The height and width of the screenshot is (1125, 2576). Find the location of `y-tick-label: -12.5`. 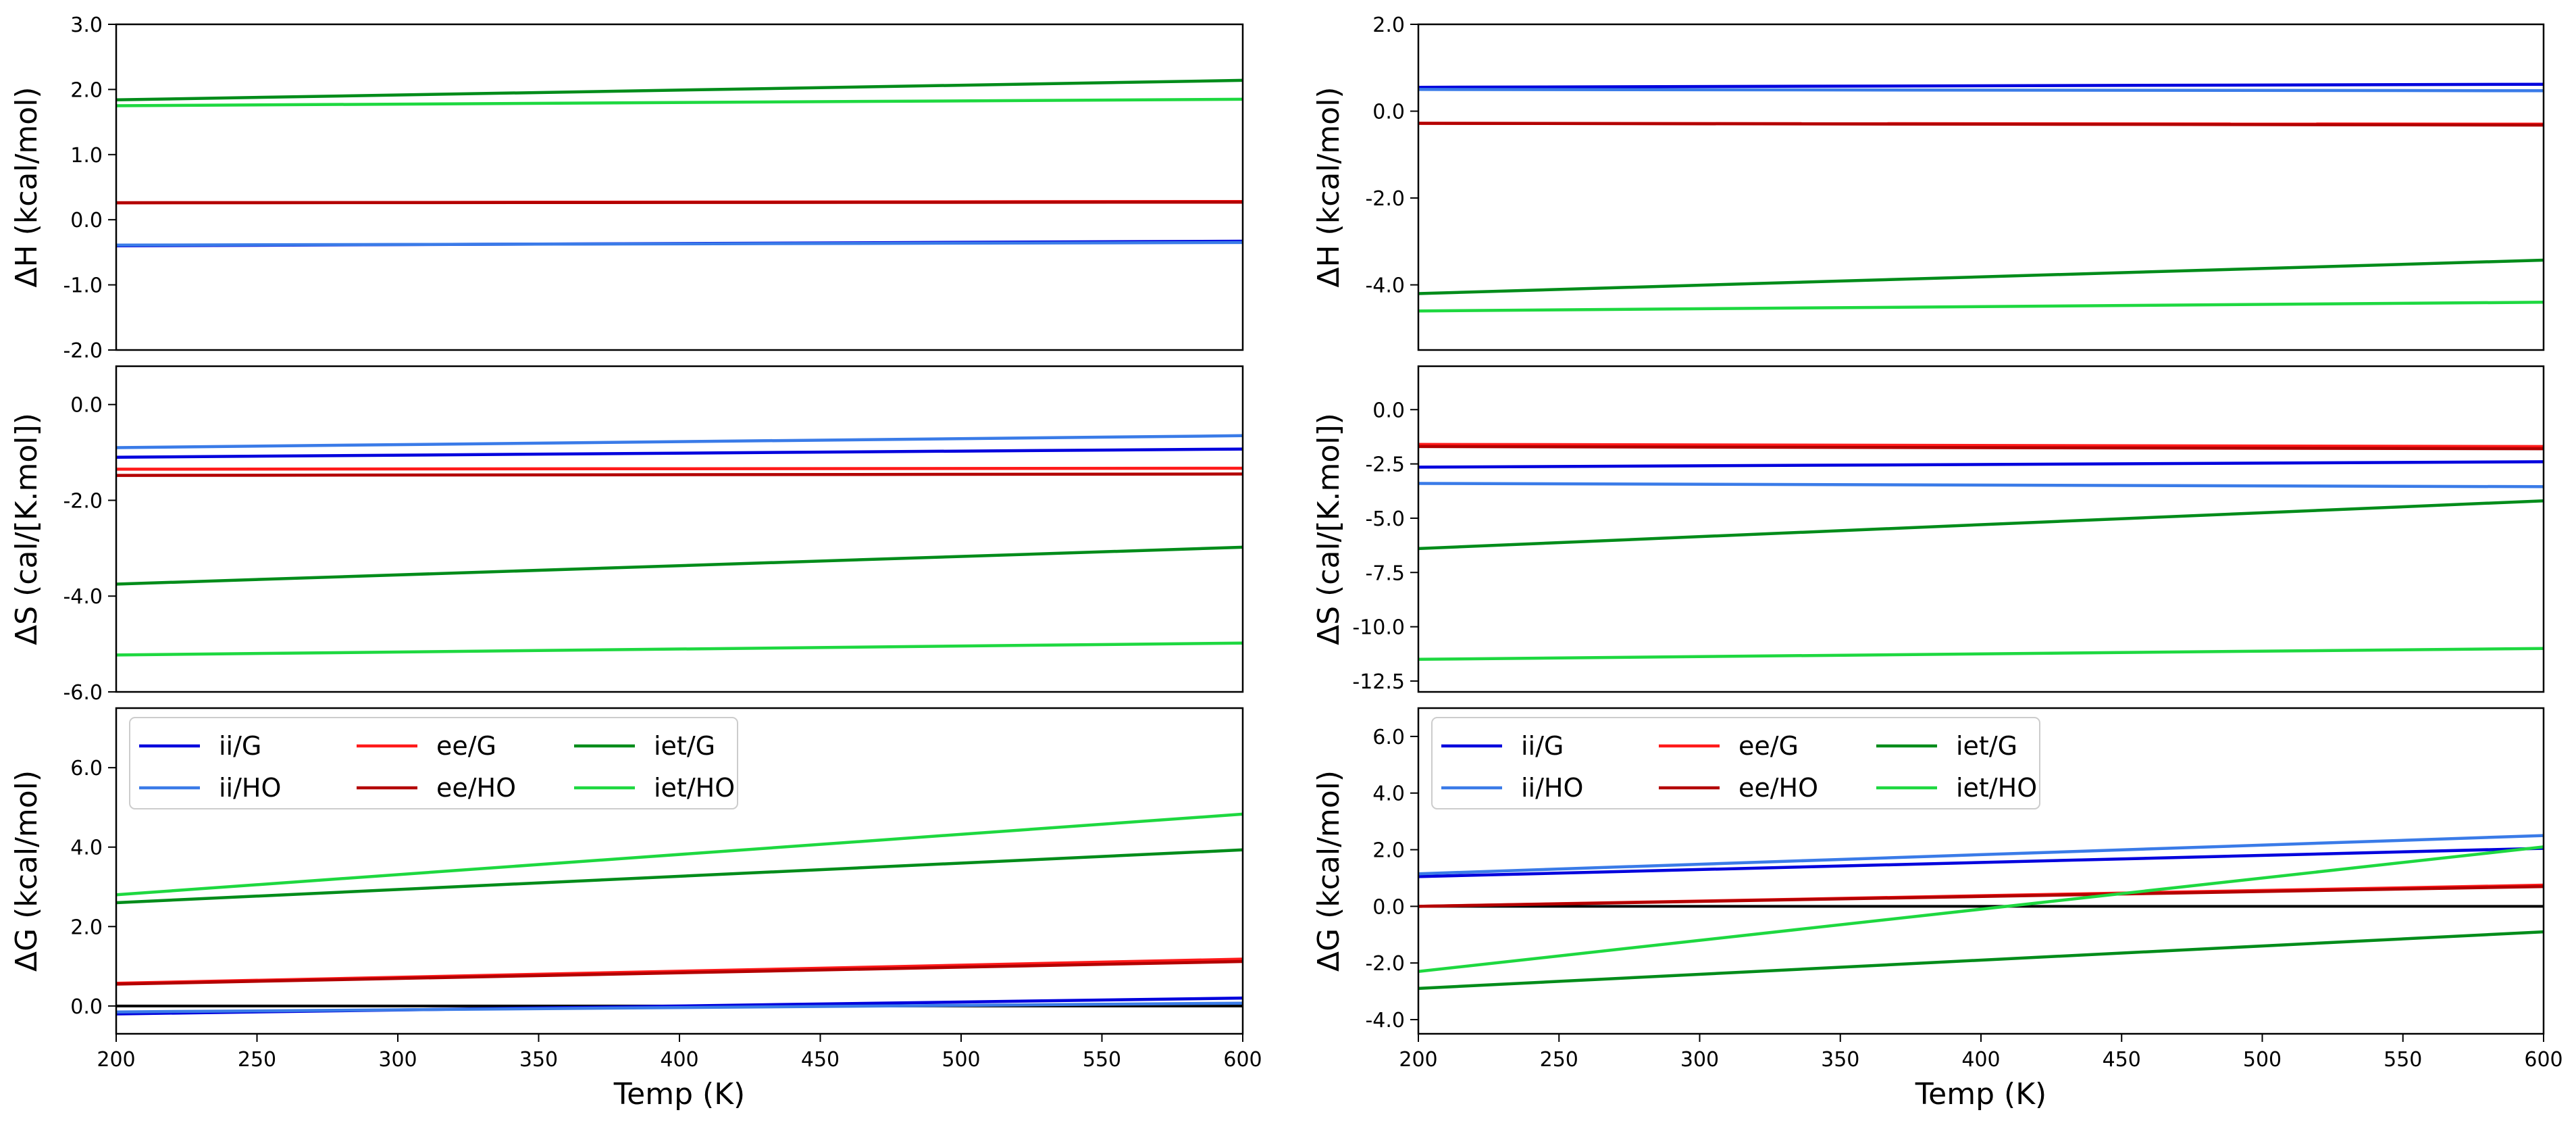

y-tick-label: -12.5 is located at coordinates (1378, 682).